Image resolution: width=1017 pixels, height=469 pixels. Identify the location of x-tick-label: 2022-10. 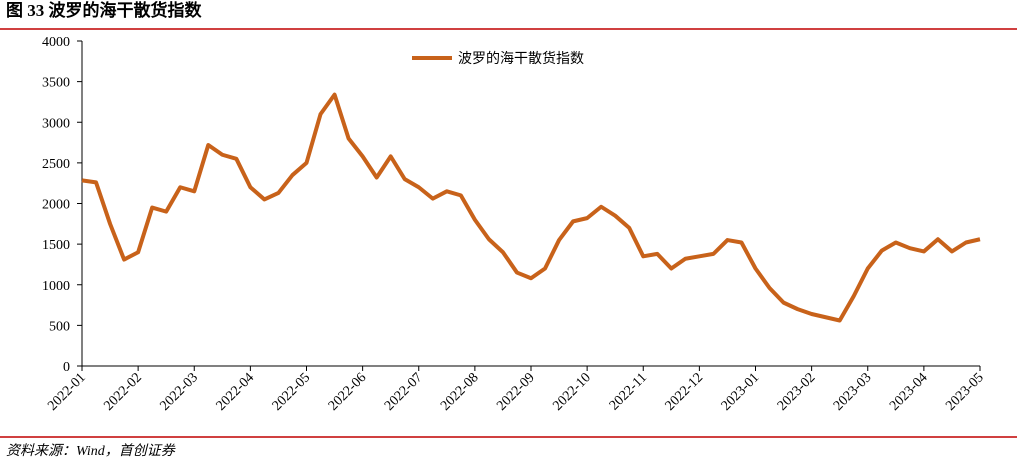
(572, 392).